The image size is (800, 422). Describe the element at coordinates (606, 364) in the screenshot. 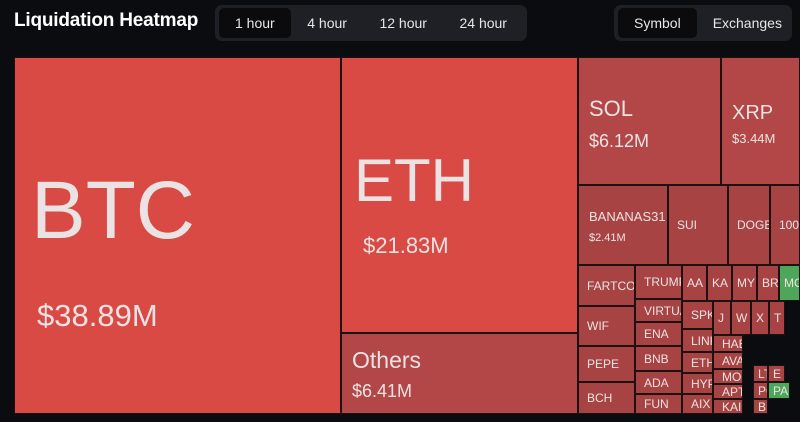

I see `tile-symbol: PEPE` at that location.